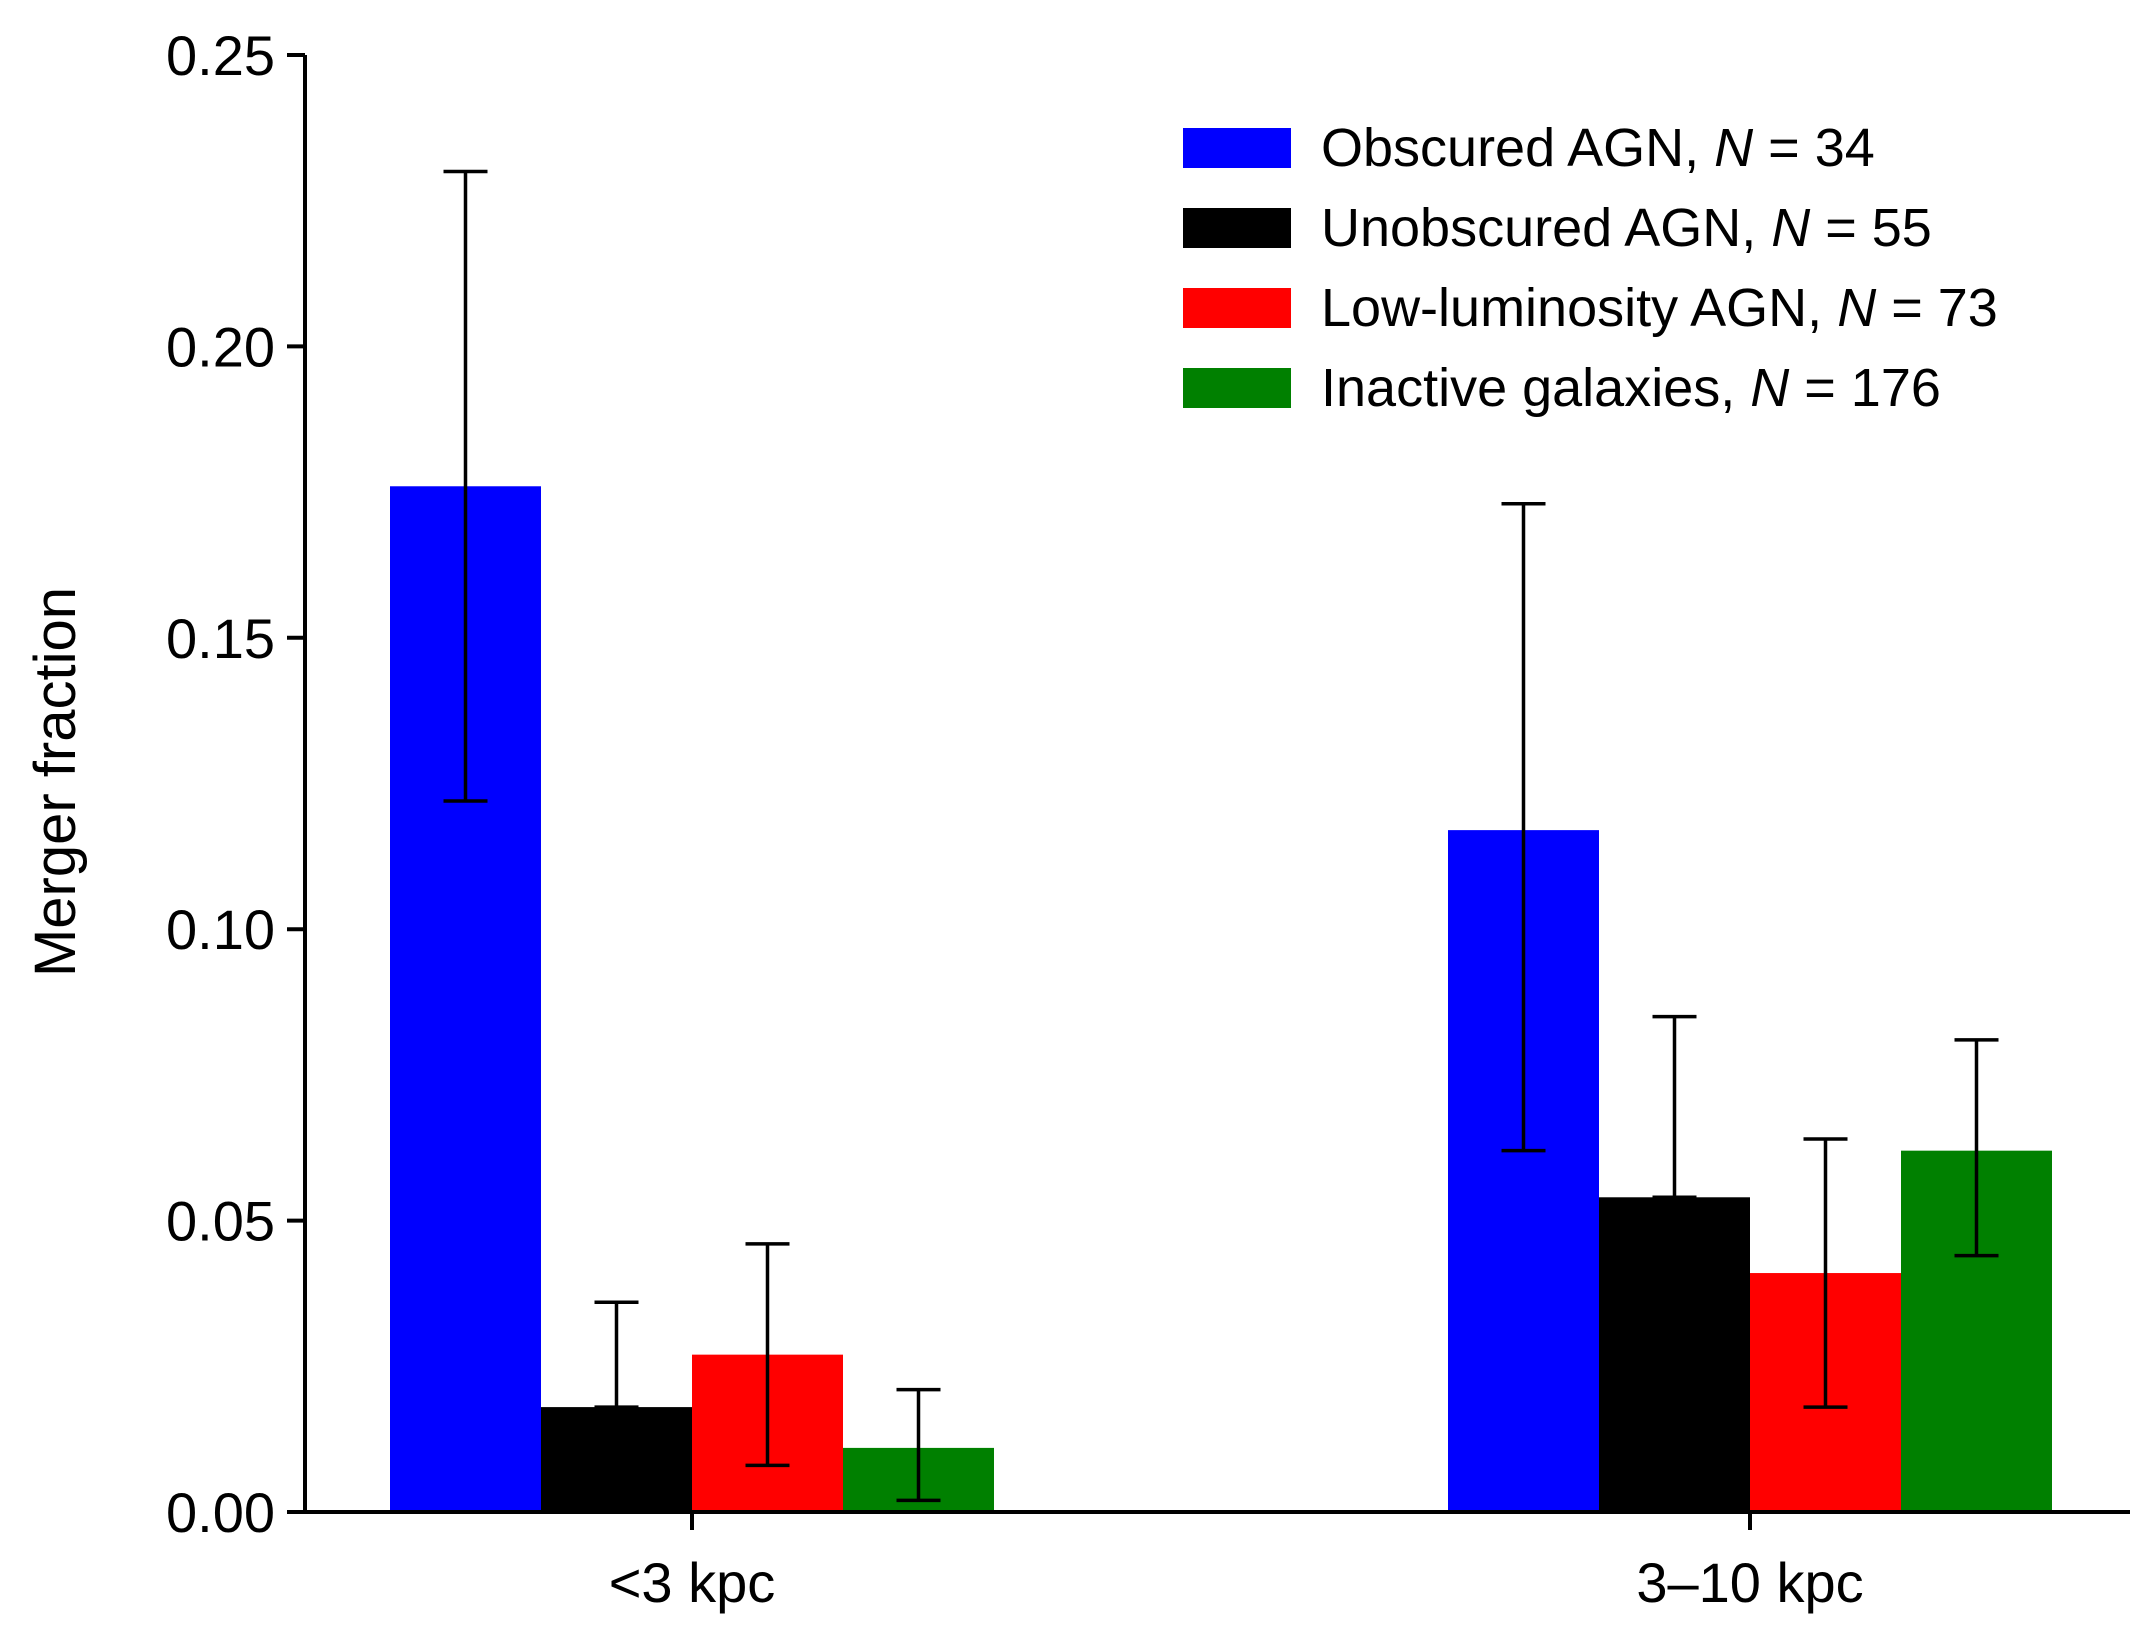  Describe the element at coordinates (1520, 388) in the screenshot. I see `legend-series-name: Inactive galaxies` at that location.